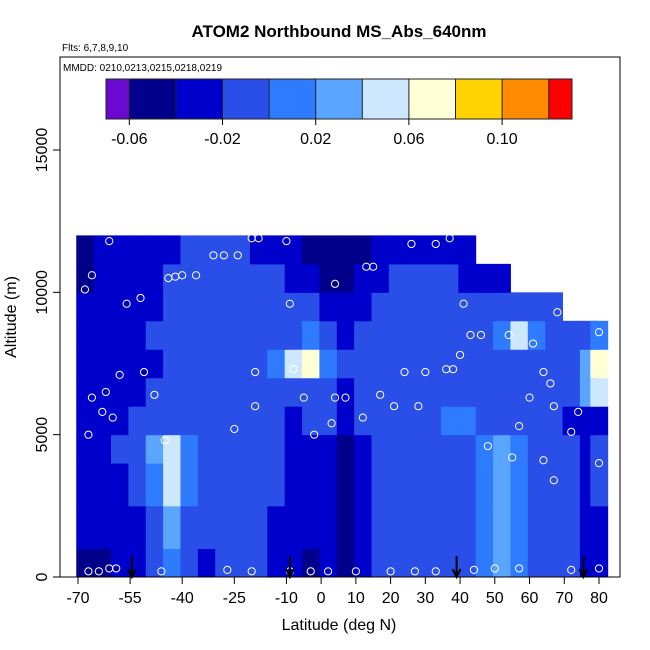 The image size is (650, 650). I want to click on x-tick-label: 80, so click(599, 598).